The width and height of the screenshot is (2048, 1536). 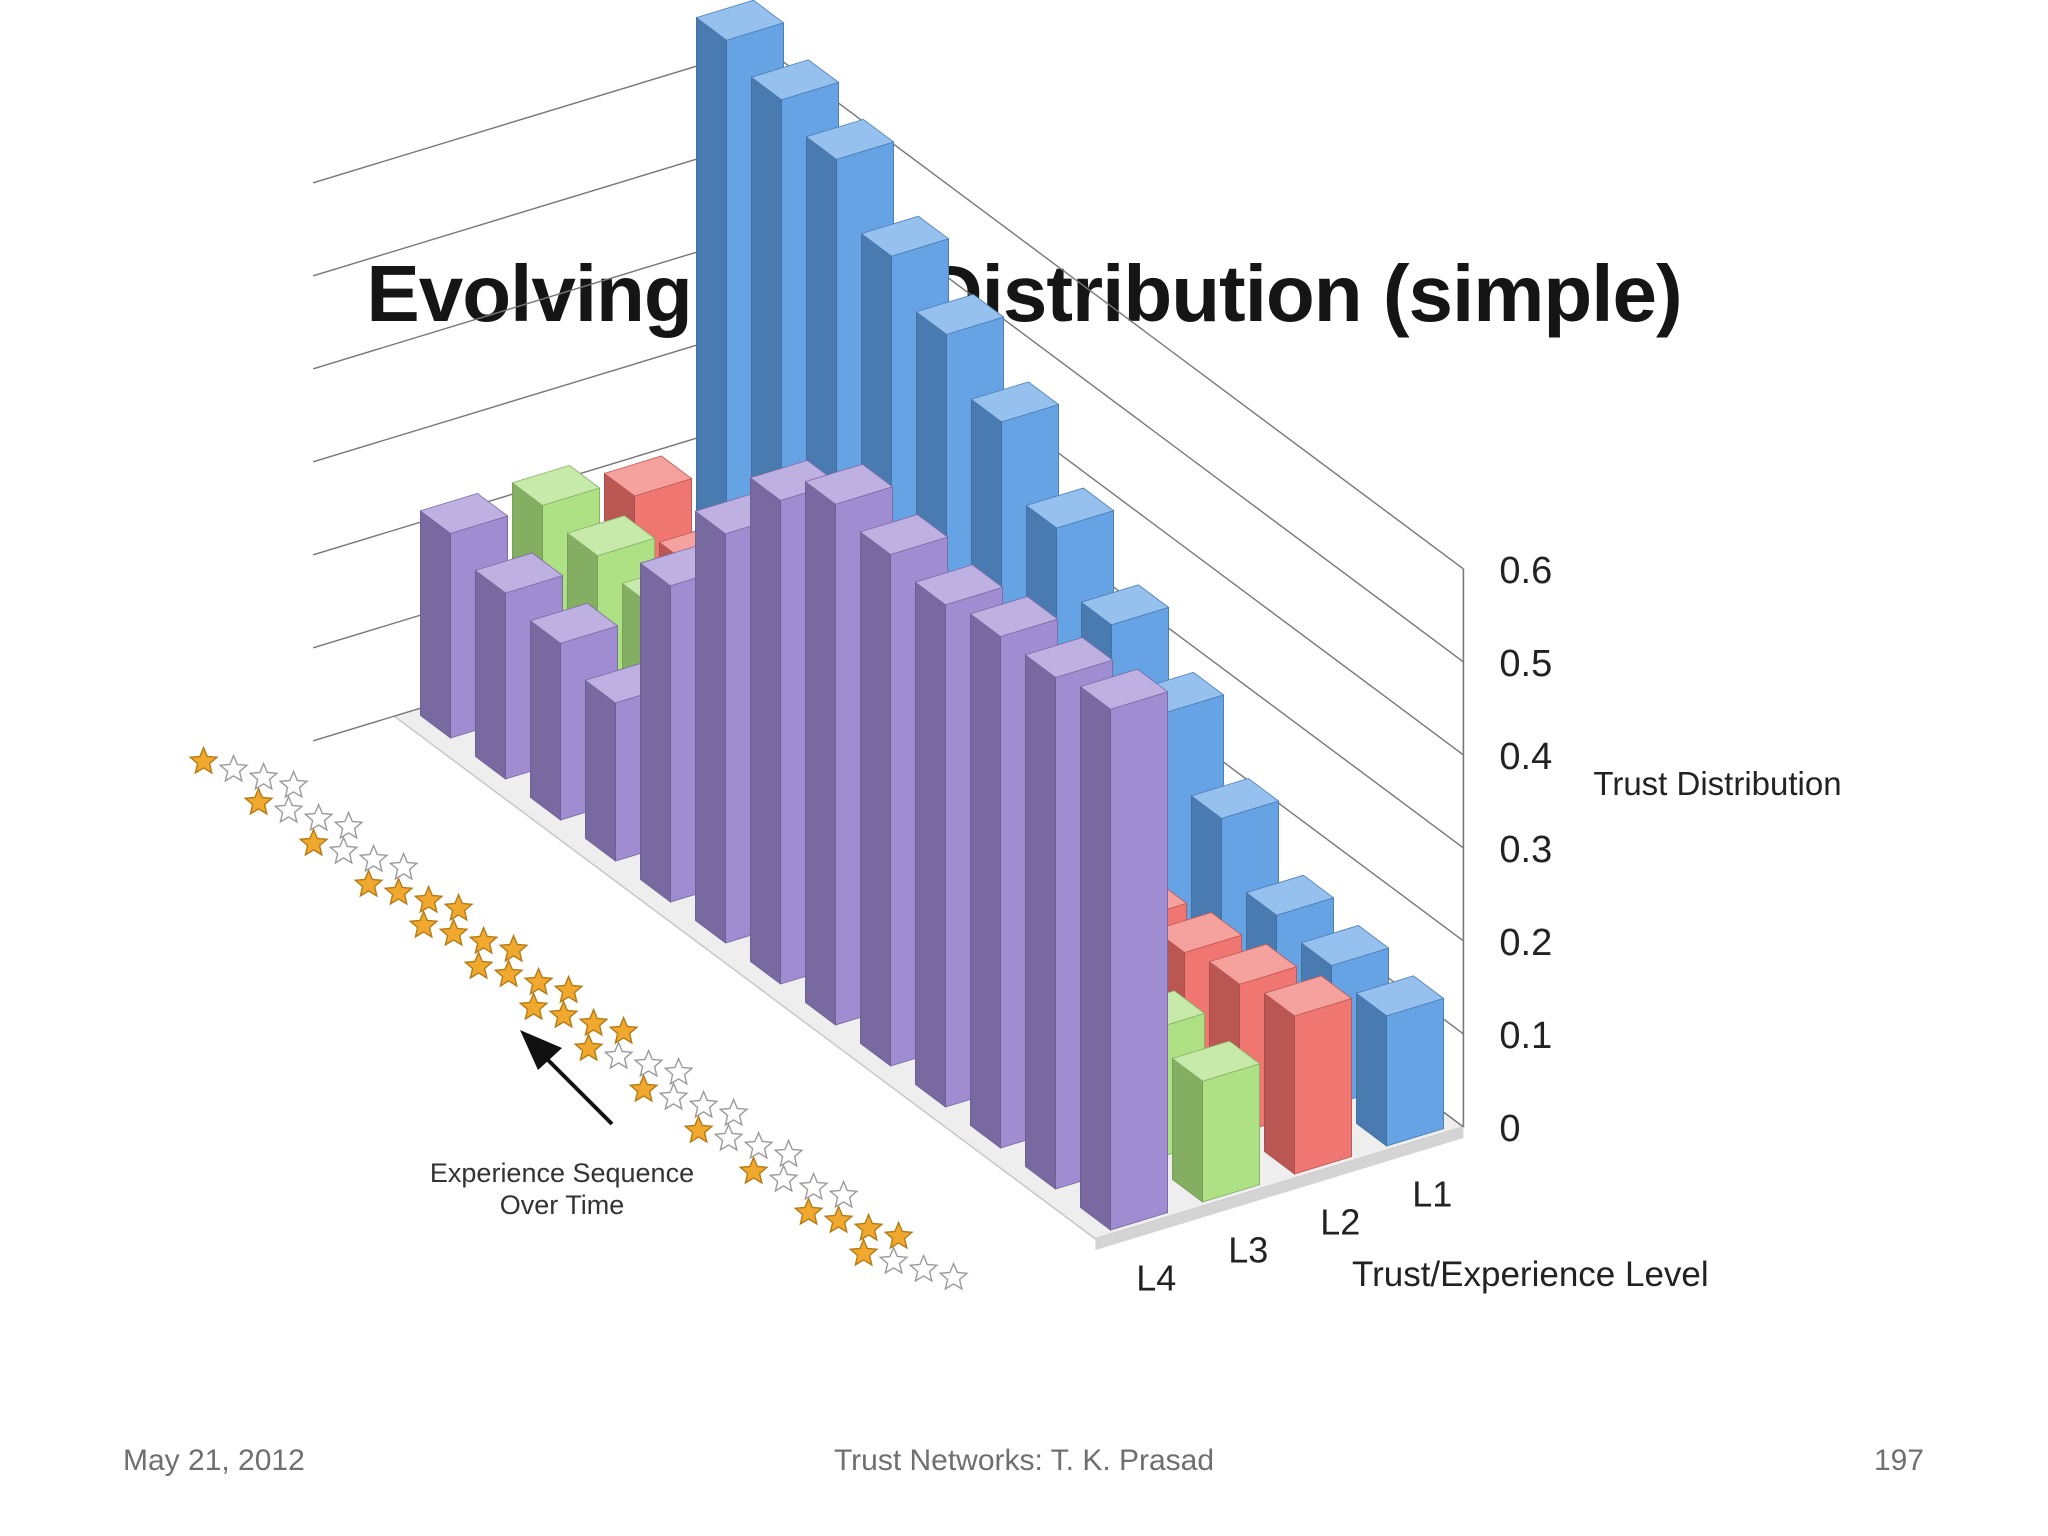 What do you see at coordinates (1024, 1460) in the screenshot?
I see `footer-center-text: Trust Networks: T. K. Prasad` at bounding box center [1024, 1460].